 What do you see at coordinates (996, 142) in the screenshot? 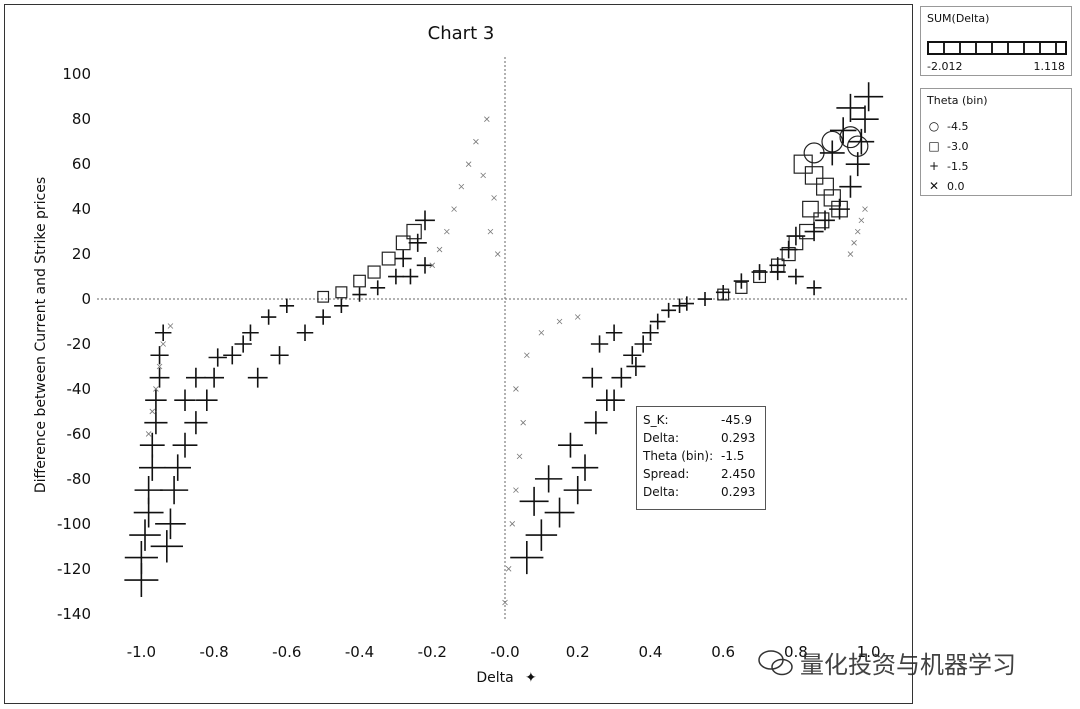
I see `shape-legend: Theta (bin) ○ -4.5 □ -3.0 + -1.5 ✕ 0.0` at bounding box center [996, 142].